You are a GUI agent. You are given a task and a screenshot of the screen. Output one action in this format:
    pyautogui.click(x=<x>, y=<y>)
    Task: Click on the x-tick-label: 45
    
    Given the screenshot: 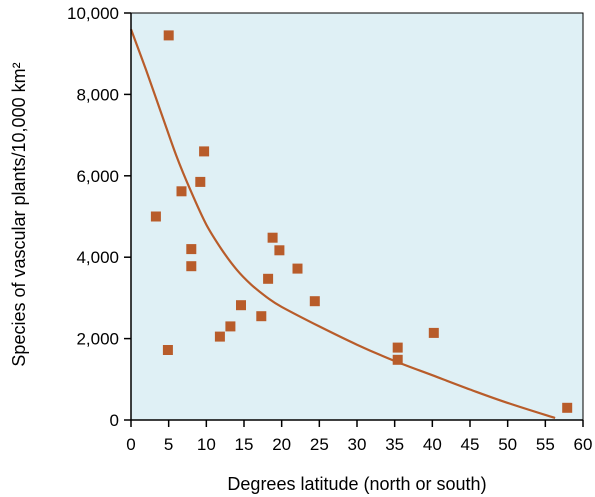 What is the action you would take?
    pyautogui.click(x=470, y=444)
    